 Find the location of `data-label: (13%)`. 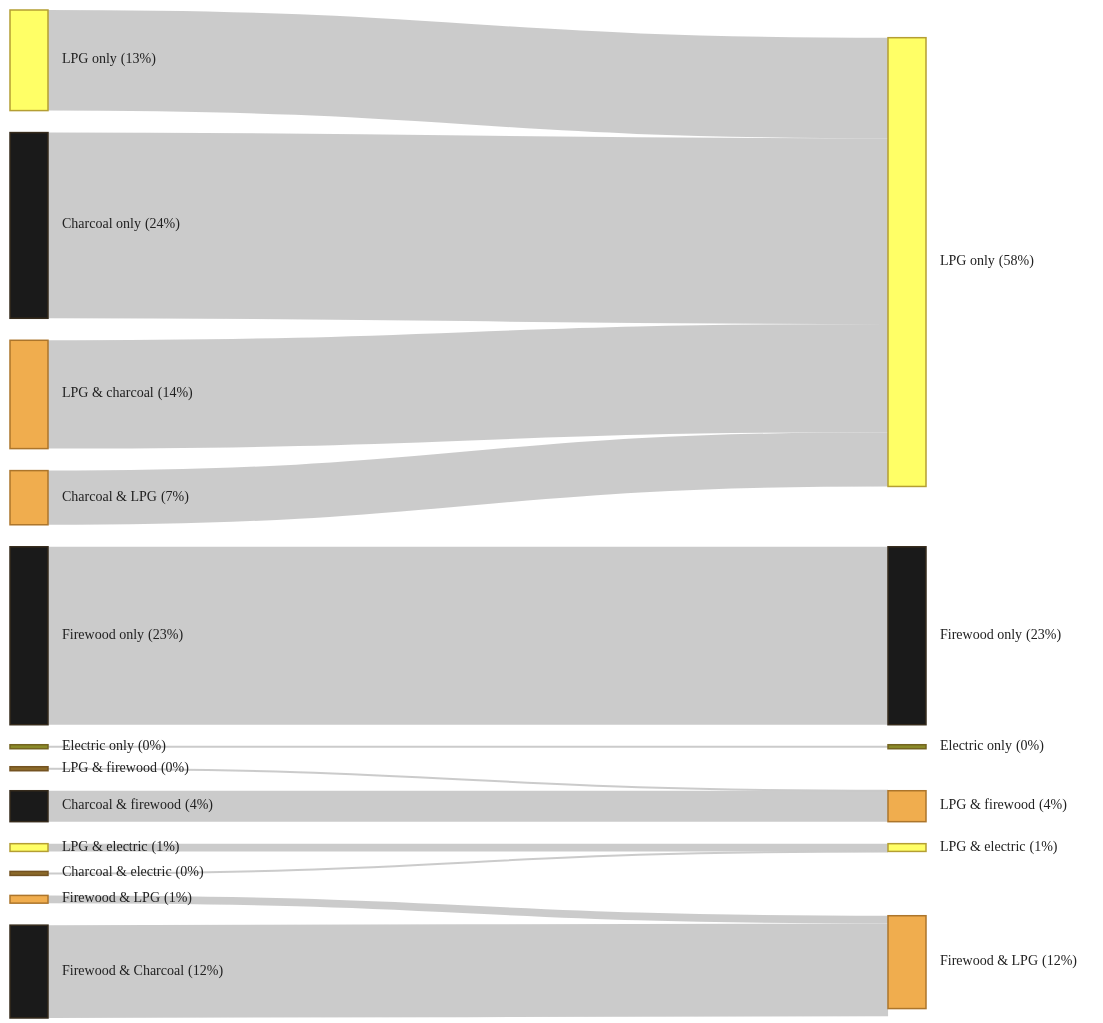

data-label: (13%) is located at coordinates (138, 59).